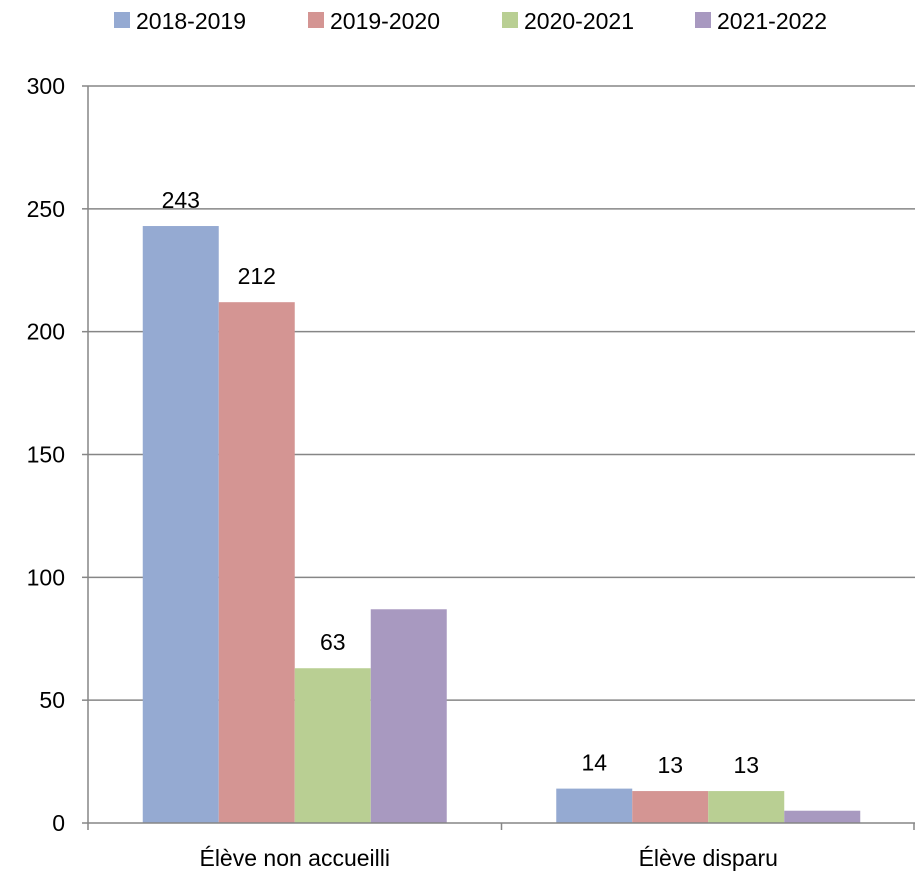 The height and width of the screenshot is (883, 915). What do you see at coordinates (579, 21) in the screenshot?
I see `legend-label: 2020-2021` at bounding box center [579, 21].